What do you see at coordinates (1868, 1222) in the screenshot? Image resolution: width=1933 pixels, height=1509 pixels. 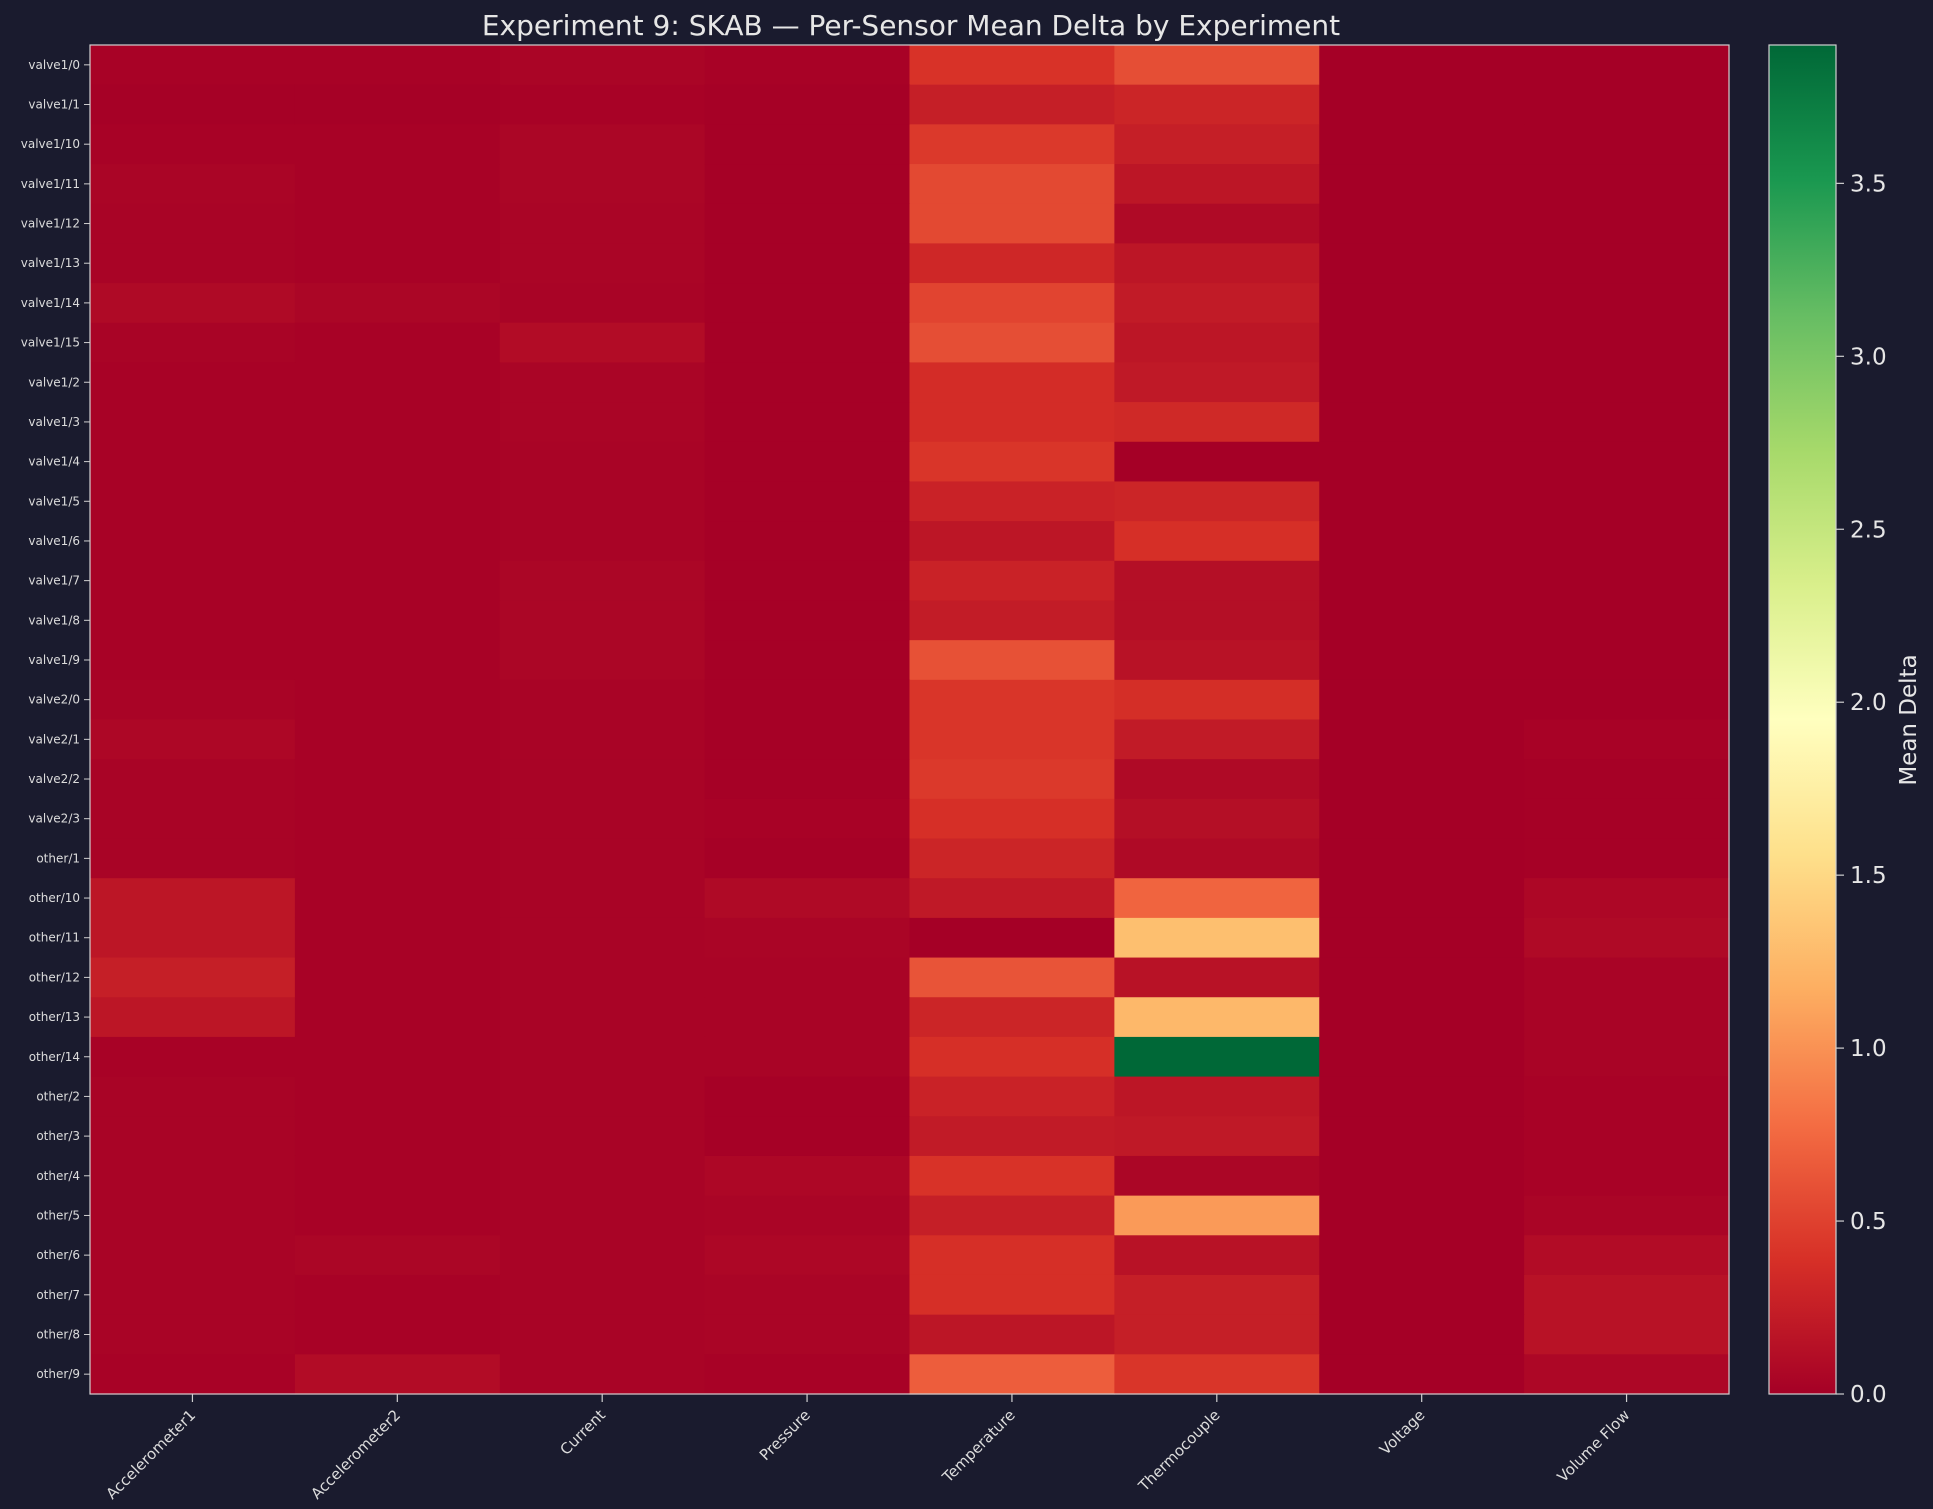 I see `colorbar-tick-label: 0.5` at bounding box center [1868, 1222].